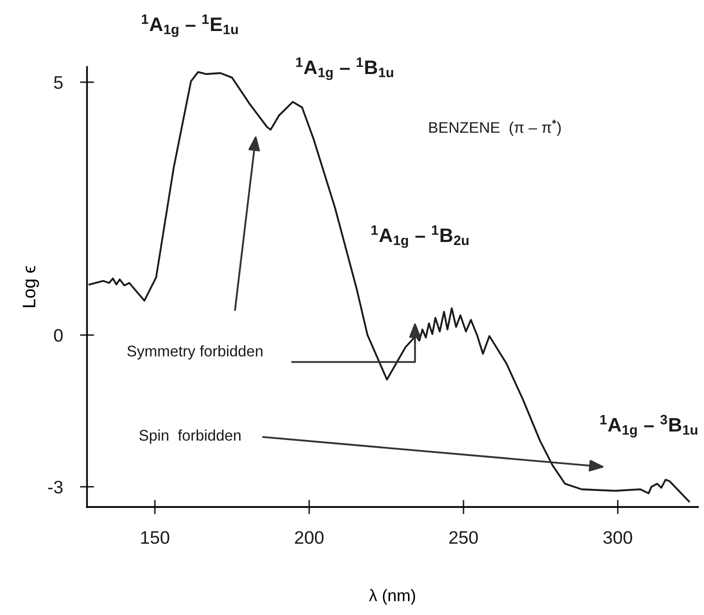 The width and height of the screenshot is (704, 615). Describe the element at coordinates (617, 537) in the screenshot. I see `x-tick-label: 300` at that location.